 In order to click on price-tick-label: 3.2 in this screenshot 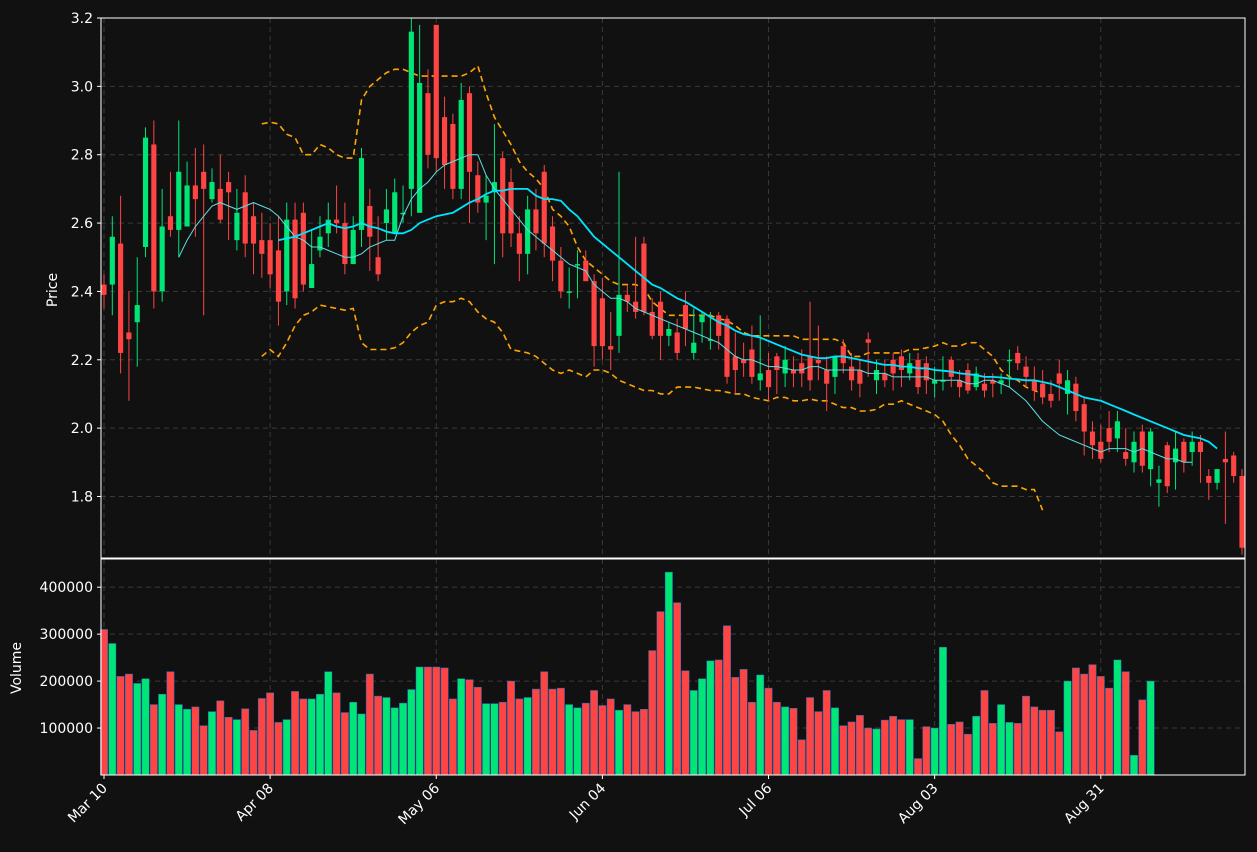, I will do `click(82, 19)`.